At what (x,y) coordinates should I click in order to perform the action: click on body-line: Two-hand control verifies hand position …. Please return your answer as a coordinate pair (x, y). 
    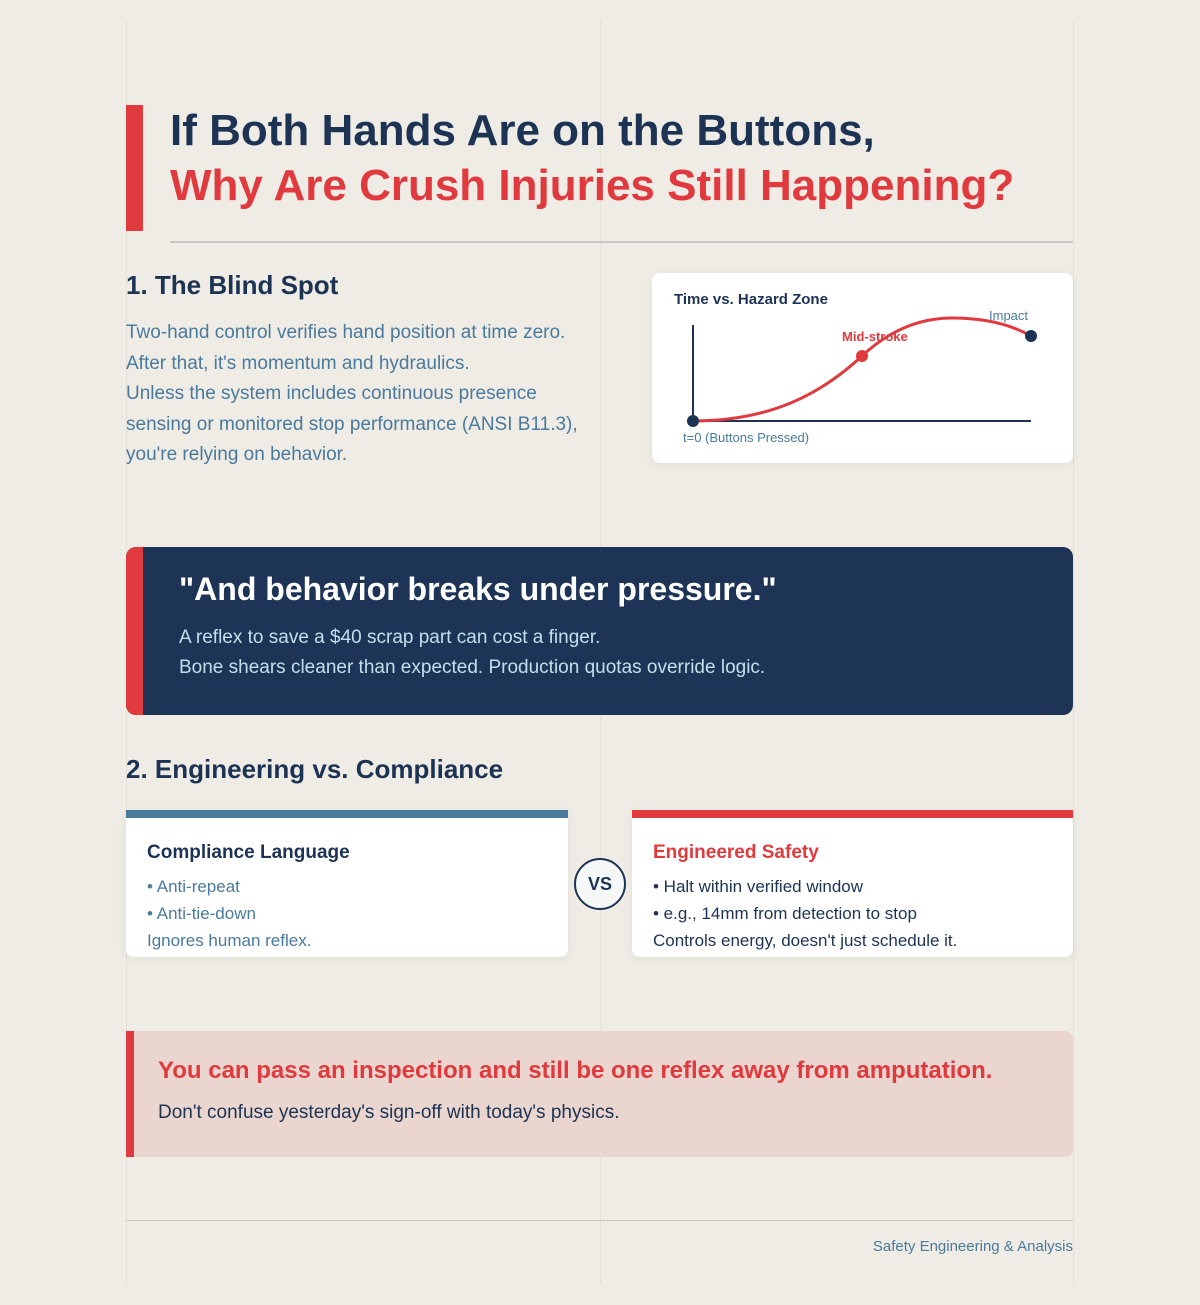
    Looking at the image, I should click on (346, 332).